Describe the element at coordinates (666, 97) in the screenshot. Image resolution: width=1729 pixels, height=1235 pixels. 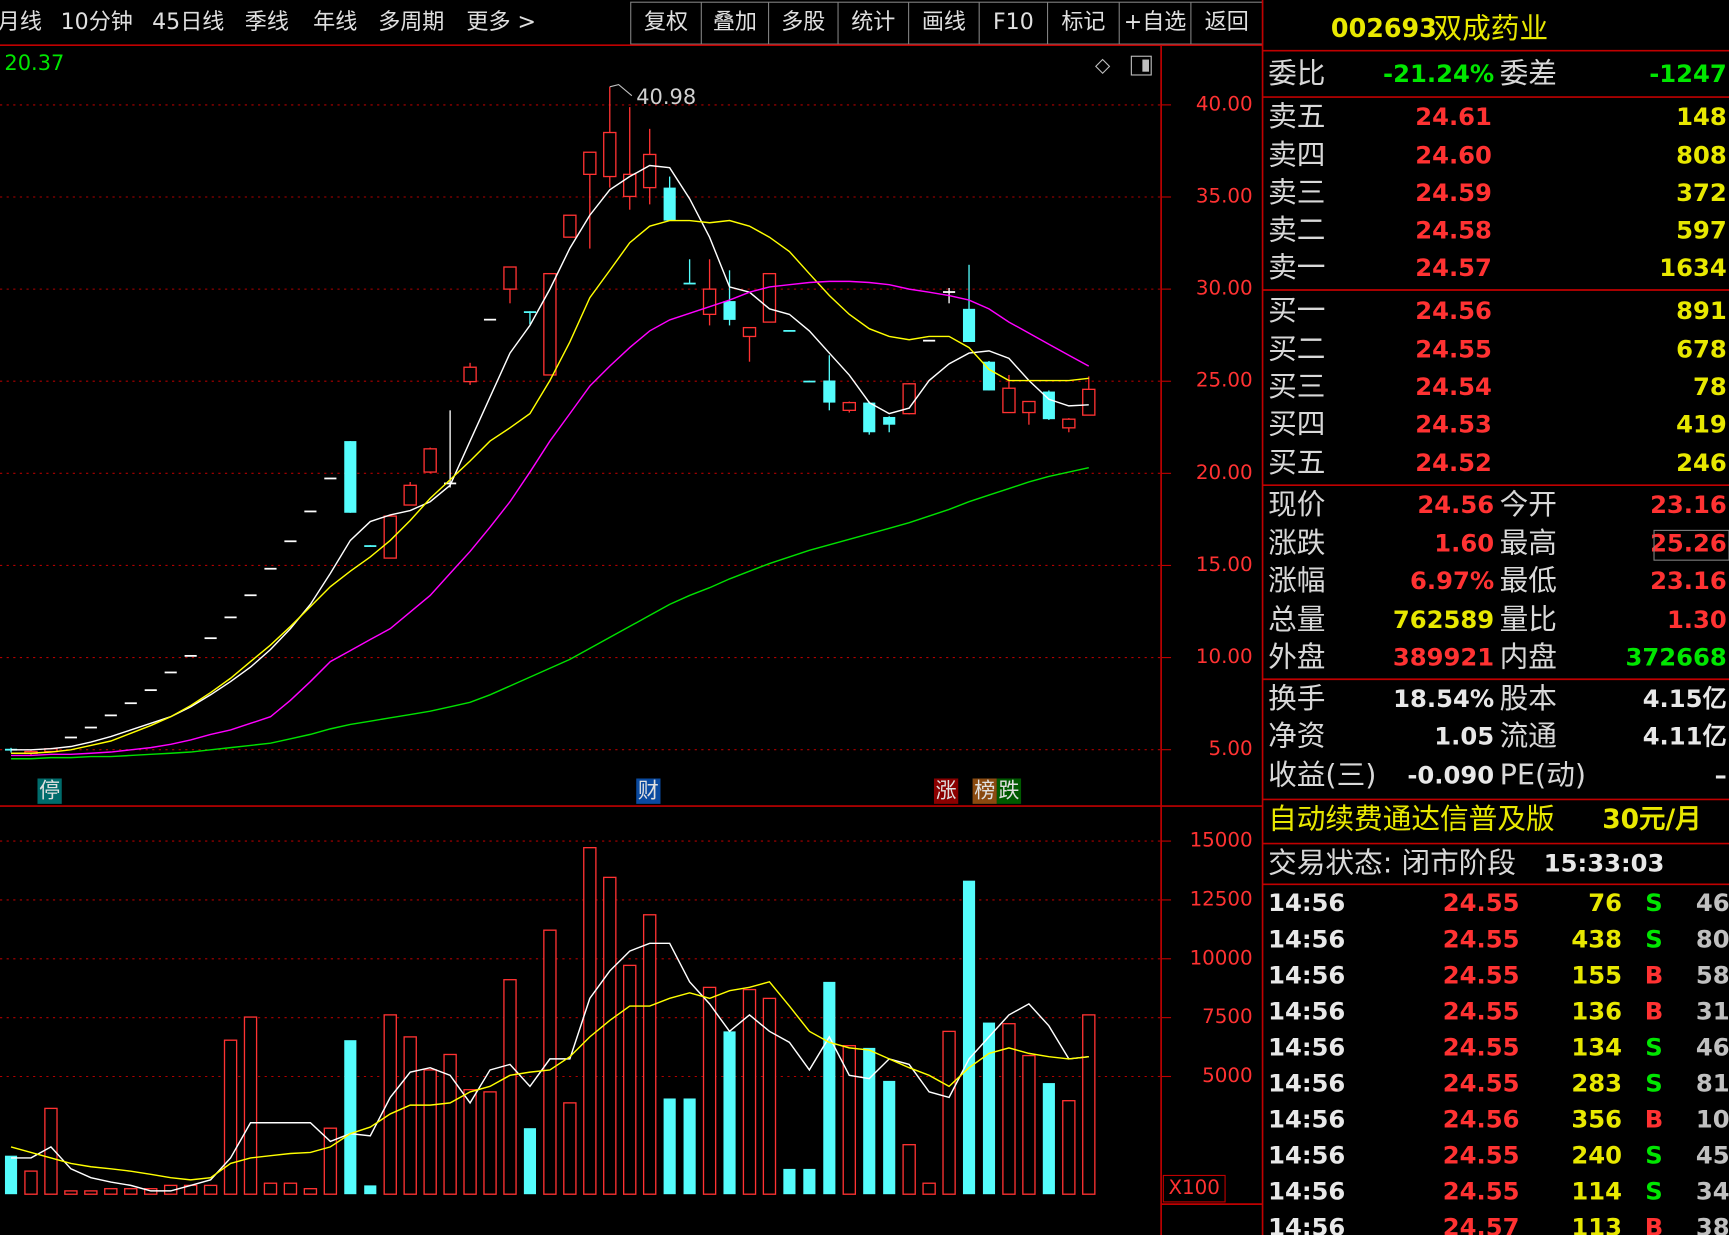
I see `peak-label: 40.98` at that location.